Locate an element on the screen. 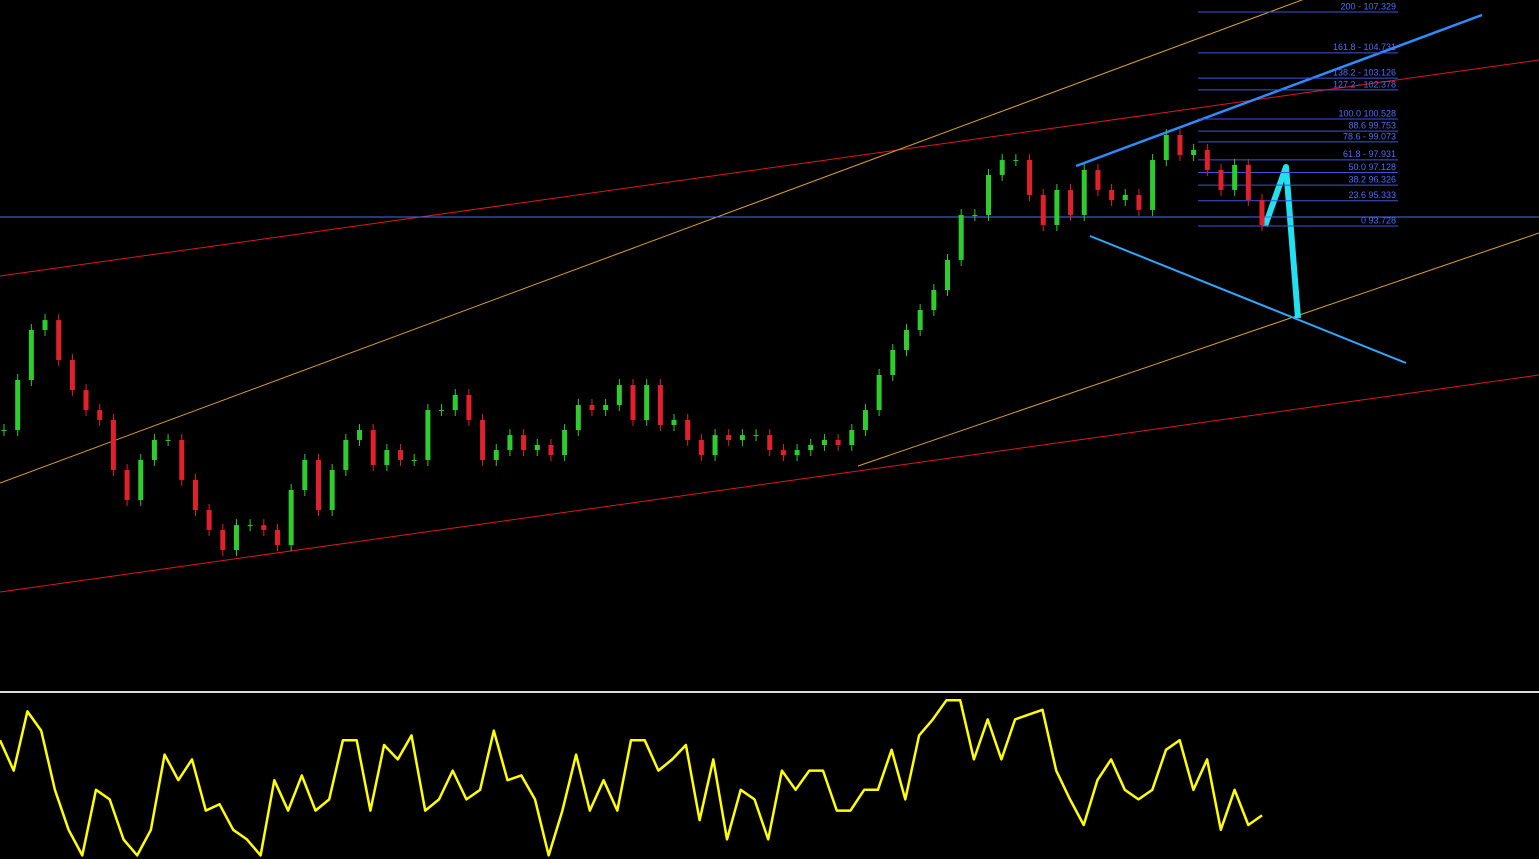 Image resolution: width=1539 pixels, height=859 pixels. fib-label: 38.2 96.326 is located at coordinates (1372, 179).